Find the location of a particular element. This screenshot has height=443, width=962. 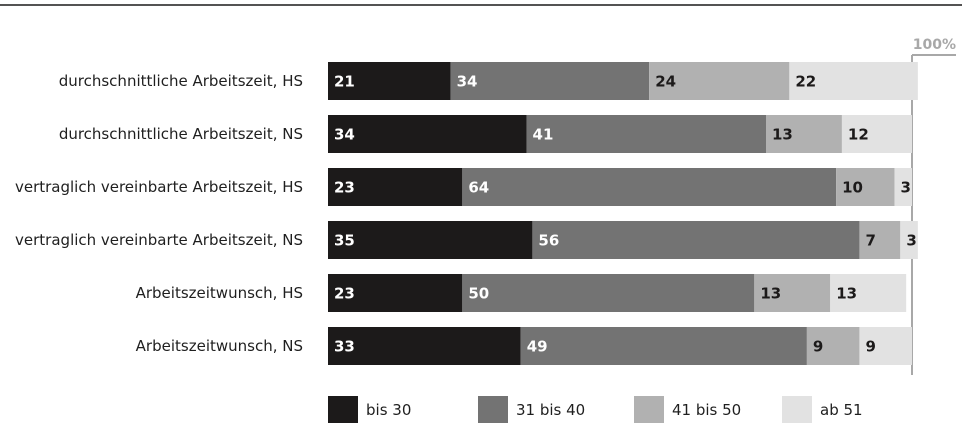

data-label: 24 is located at coordinates (665, 82).